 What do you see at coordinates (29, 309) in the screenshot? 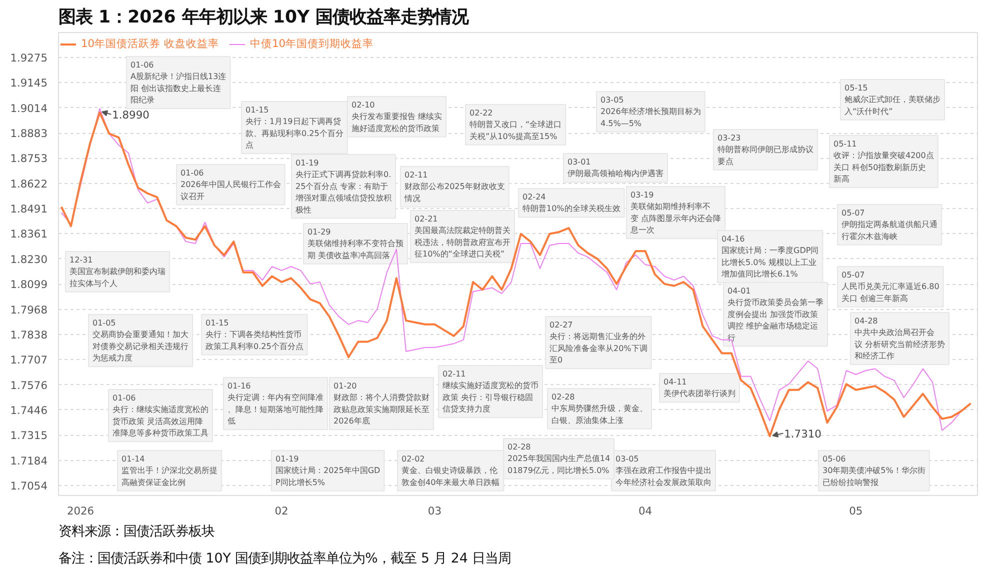
I see `y-tick-label: 1.7968` at bounding box center [29, 309].